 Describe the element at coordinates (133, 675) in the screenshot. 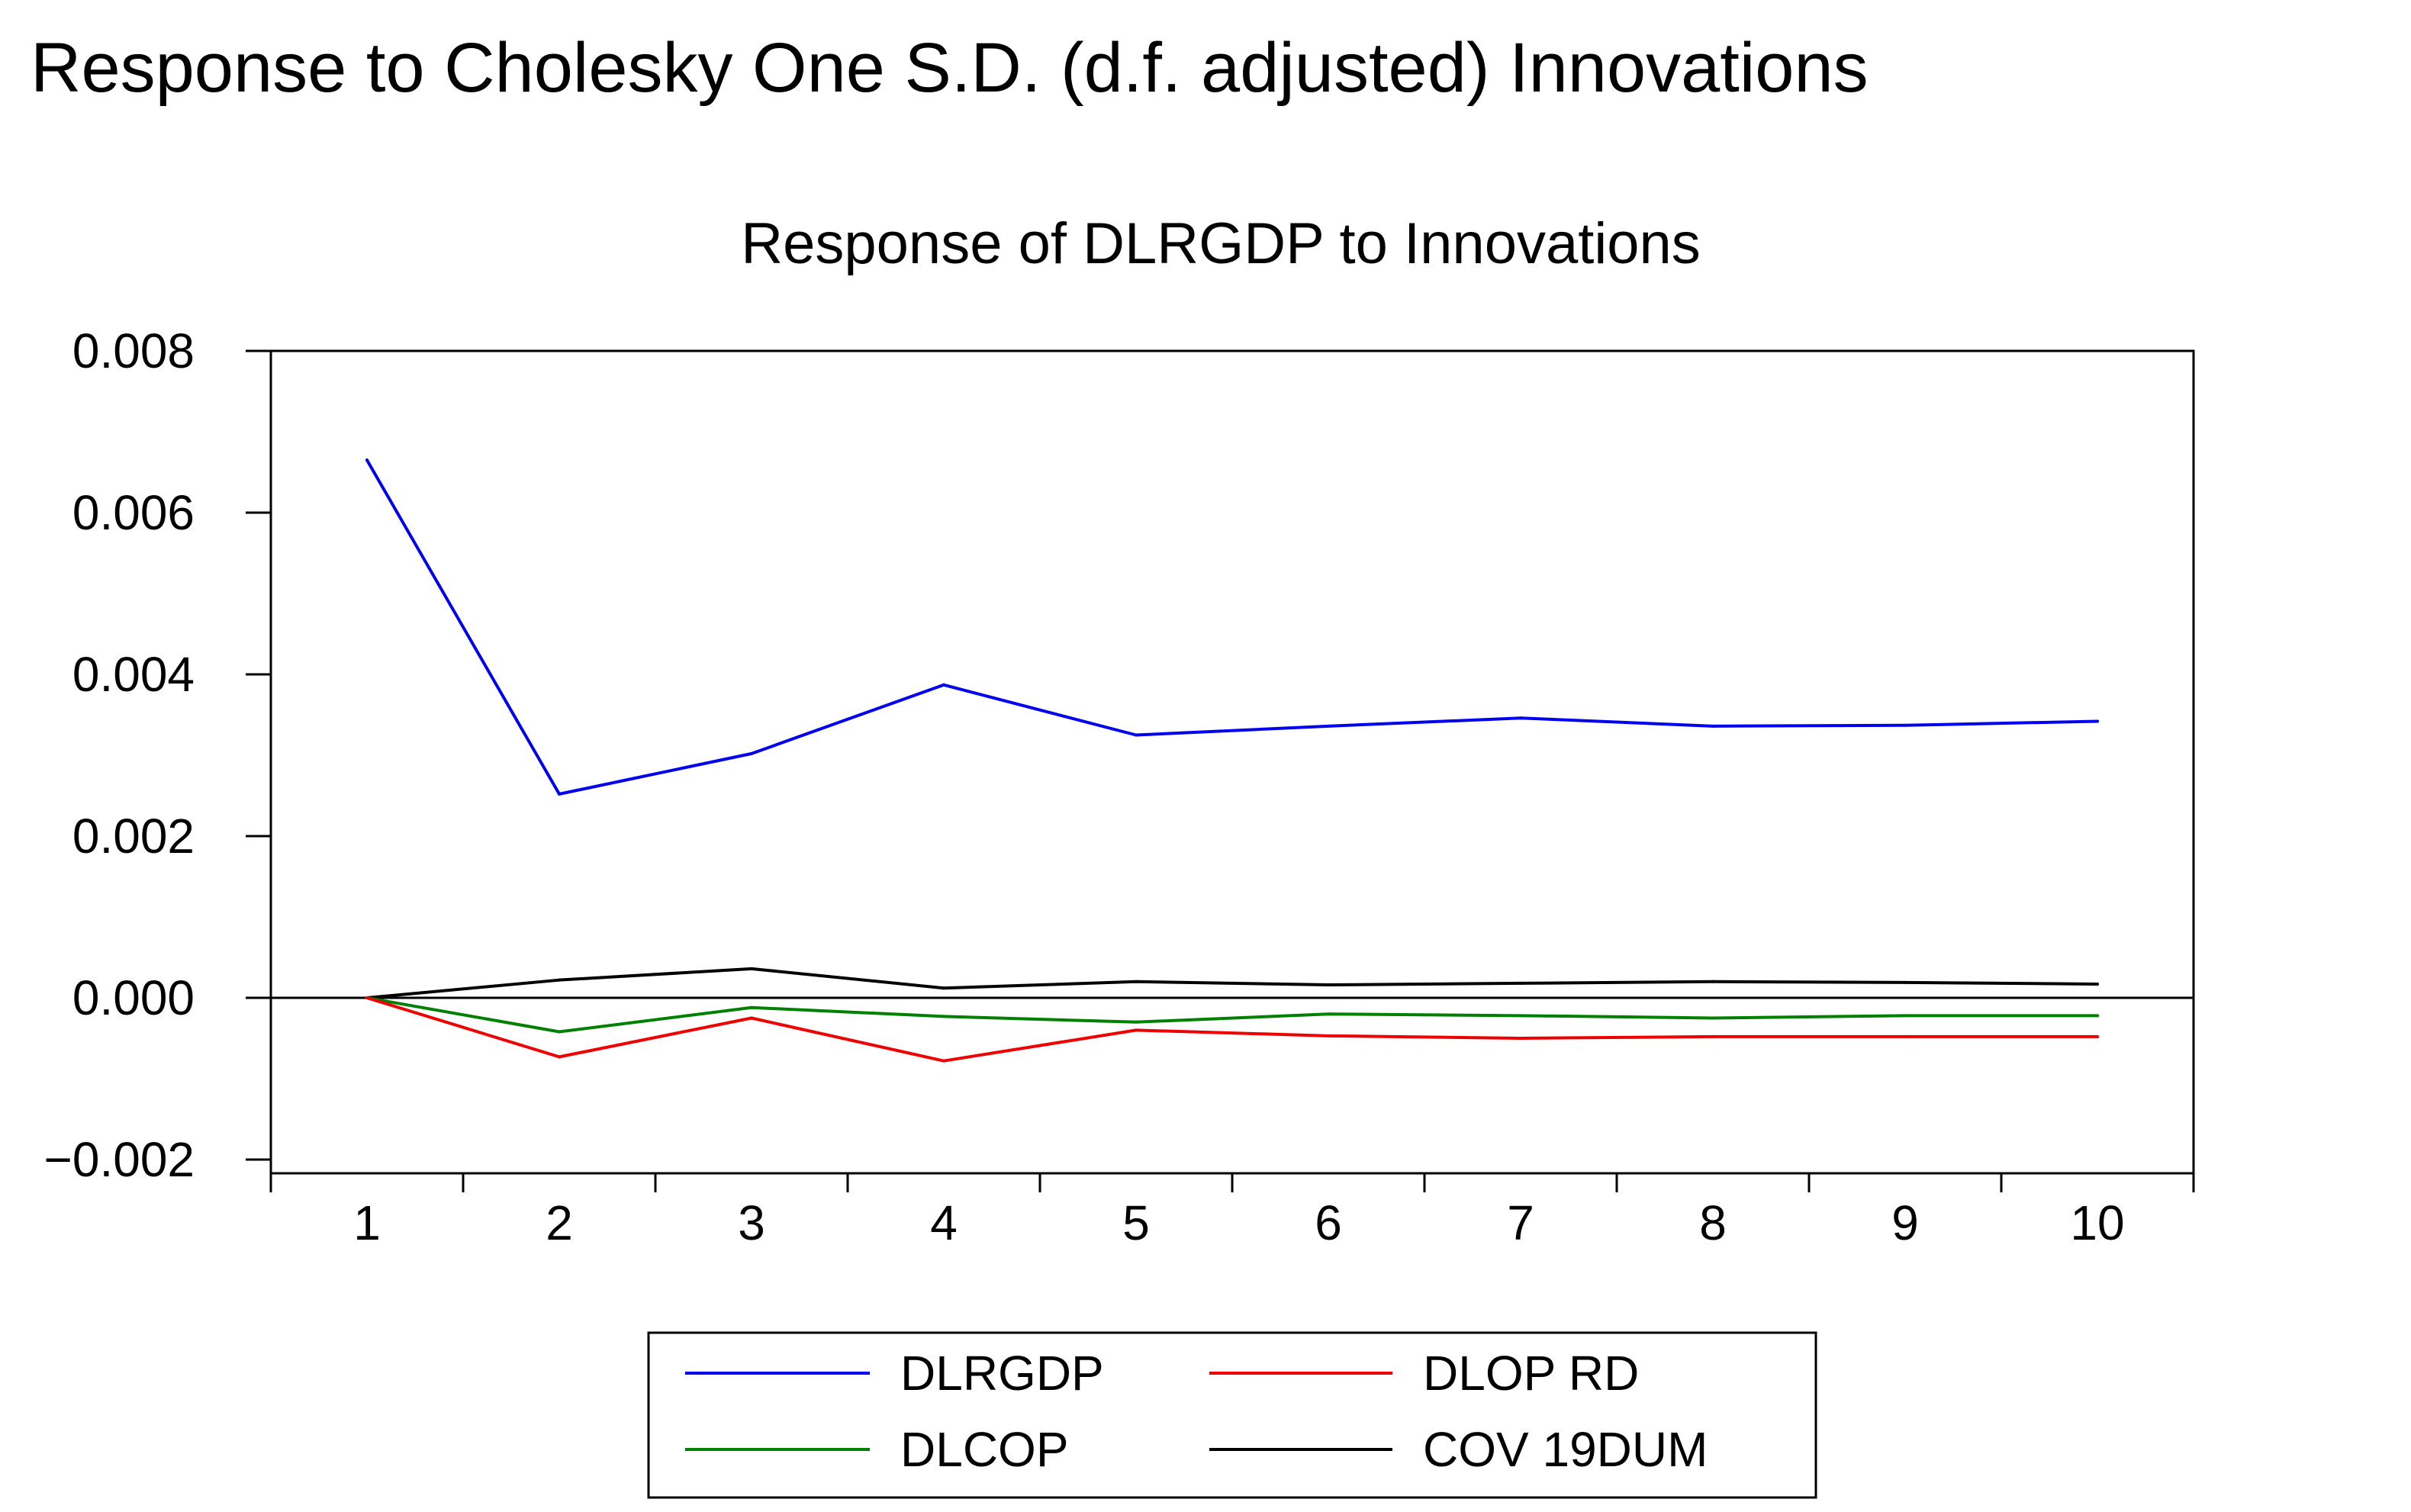

I see `y-tick-label: 0.004` at that location.